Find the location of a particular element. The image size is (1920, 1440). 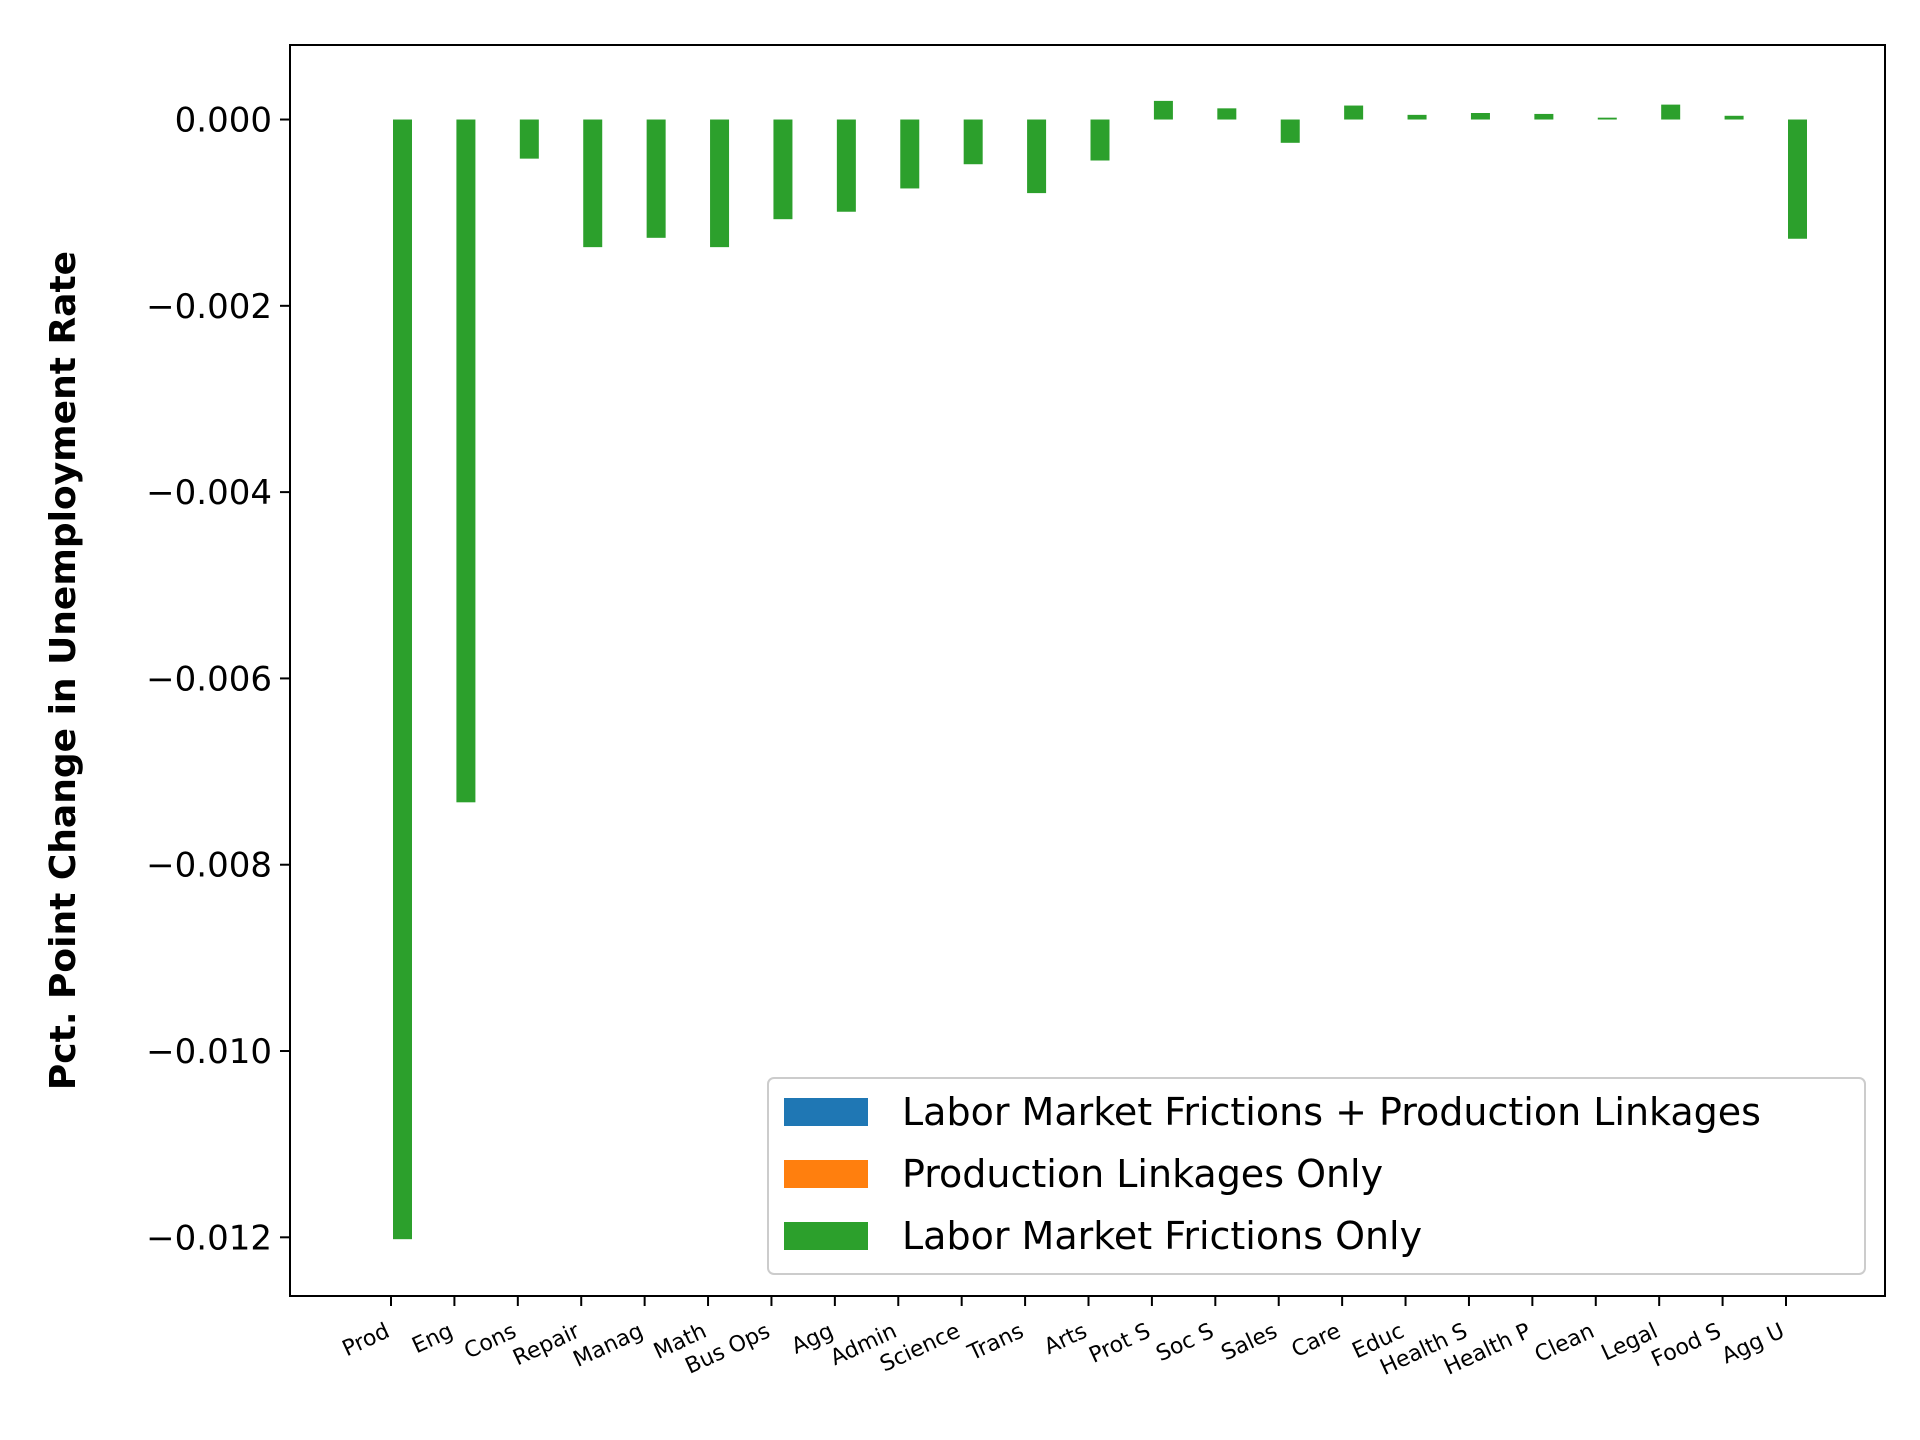

legend-box is located at coordinates (1316, 1176).